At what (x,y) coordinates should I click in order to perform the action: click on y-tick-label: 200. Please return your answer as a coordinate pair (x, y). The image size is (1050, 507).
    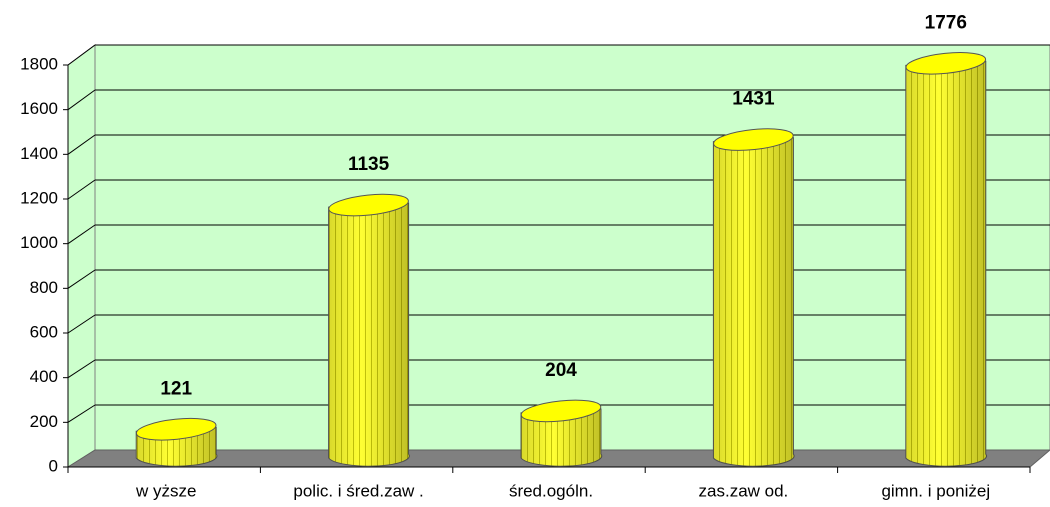
    Looking at the image, I should click on (44, 421).